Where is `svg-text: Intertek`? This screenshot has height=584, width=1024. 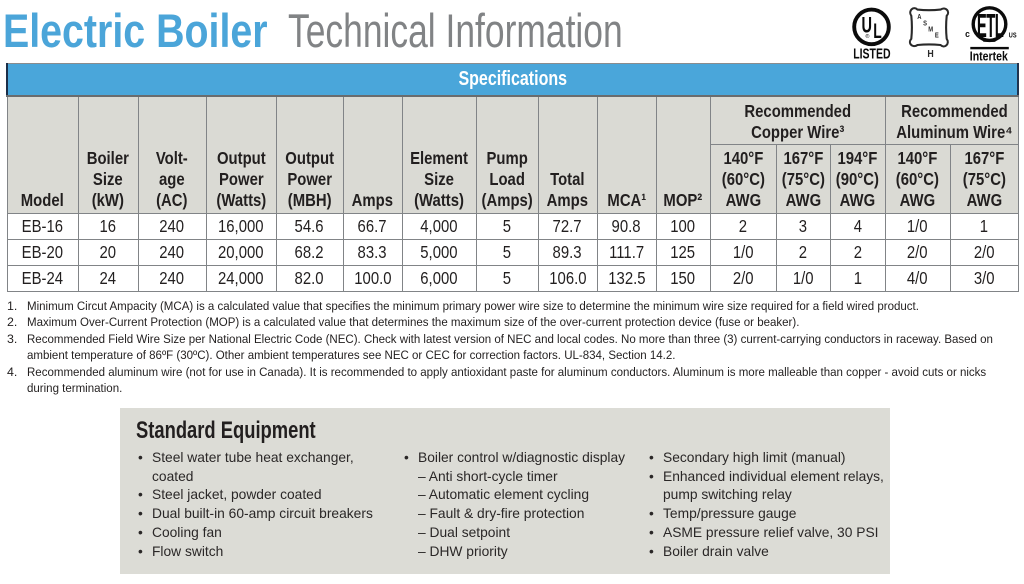 svg-text: Intertek is located at coordinates (989, 56).